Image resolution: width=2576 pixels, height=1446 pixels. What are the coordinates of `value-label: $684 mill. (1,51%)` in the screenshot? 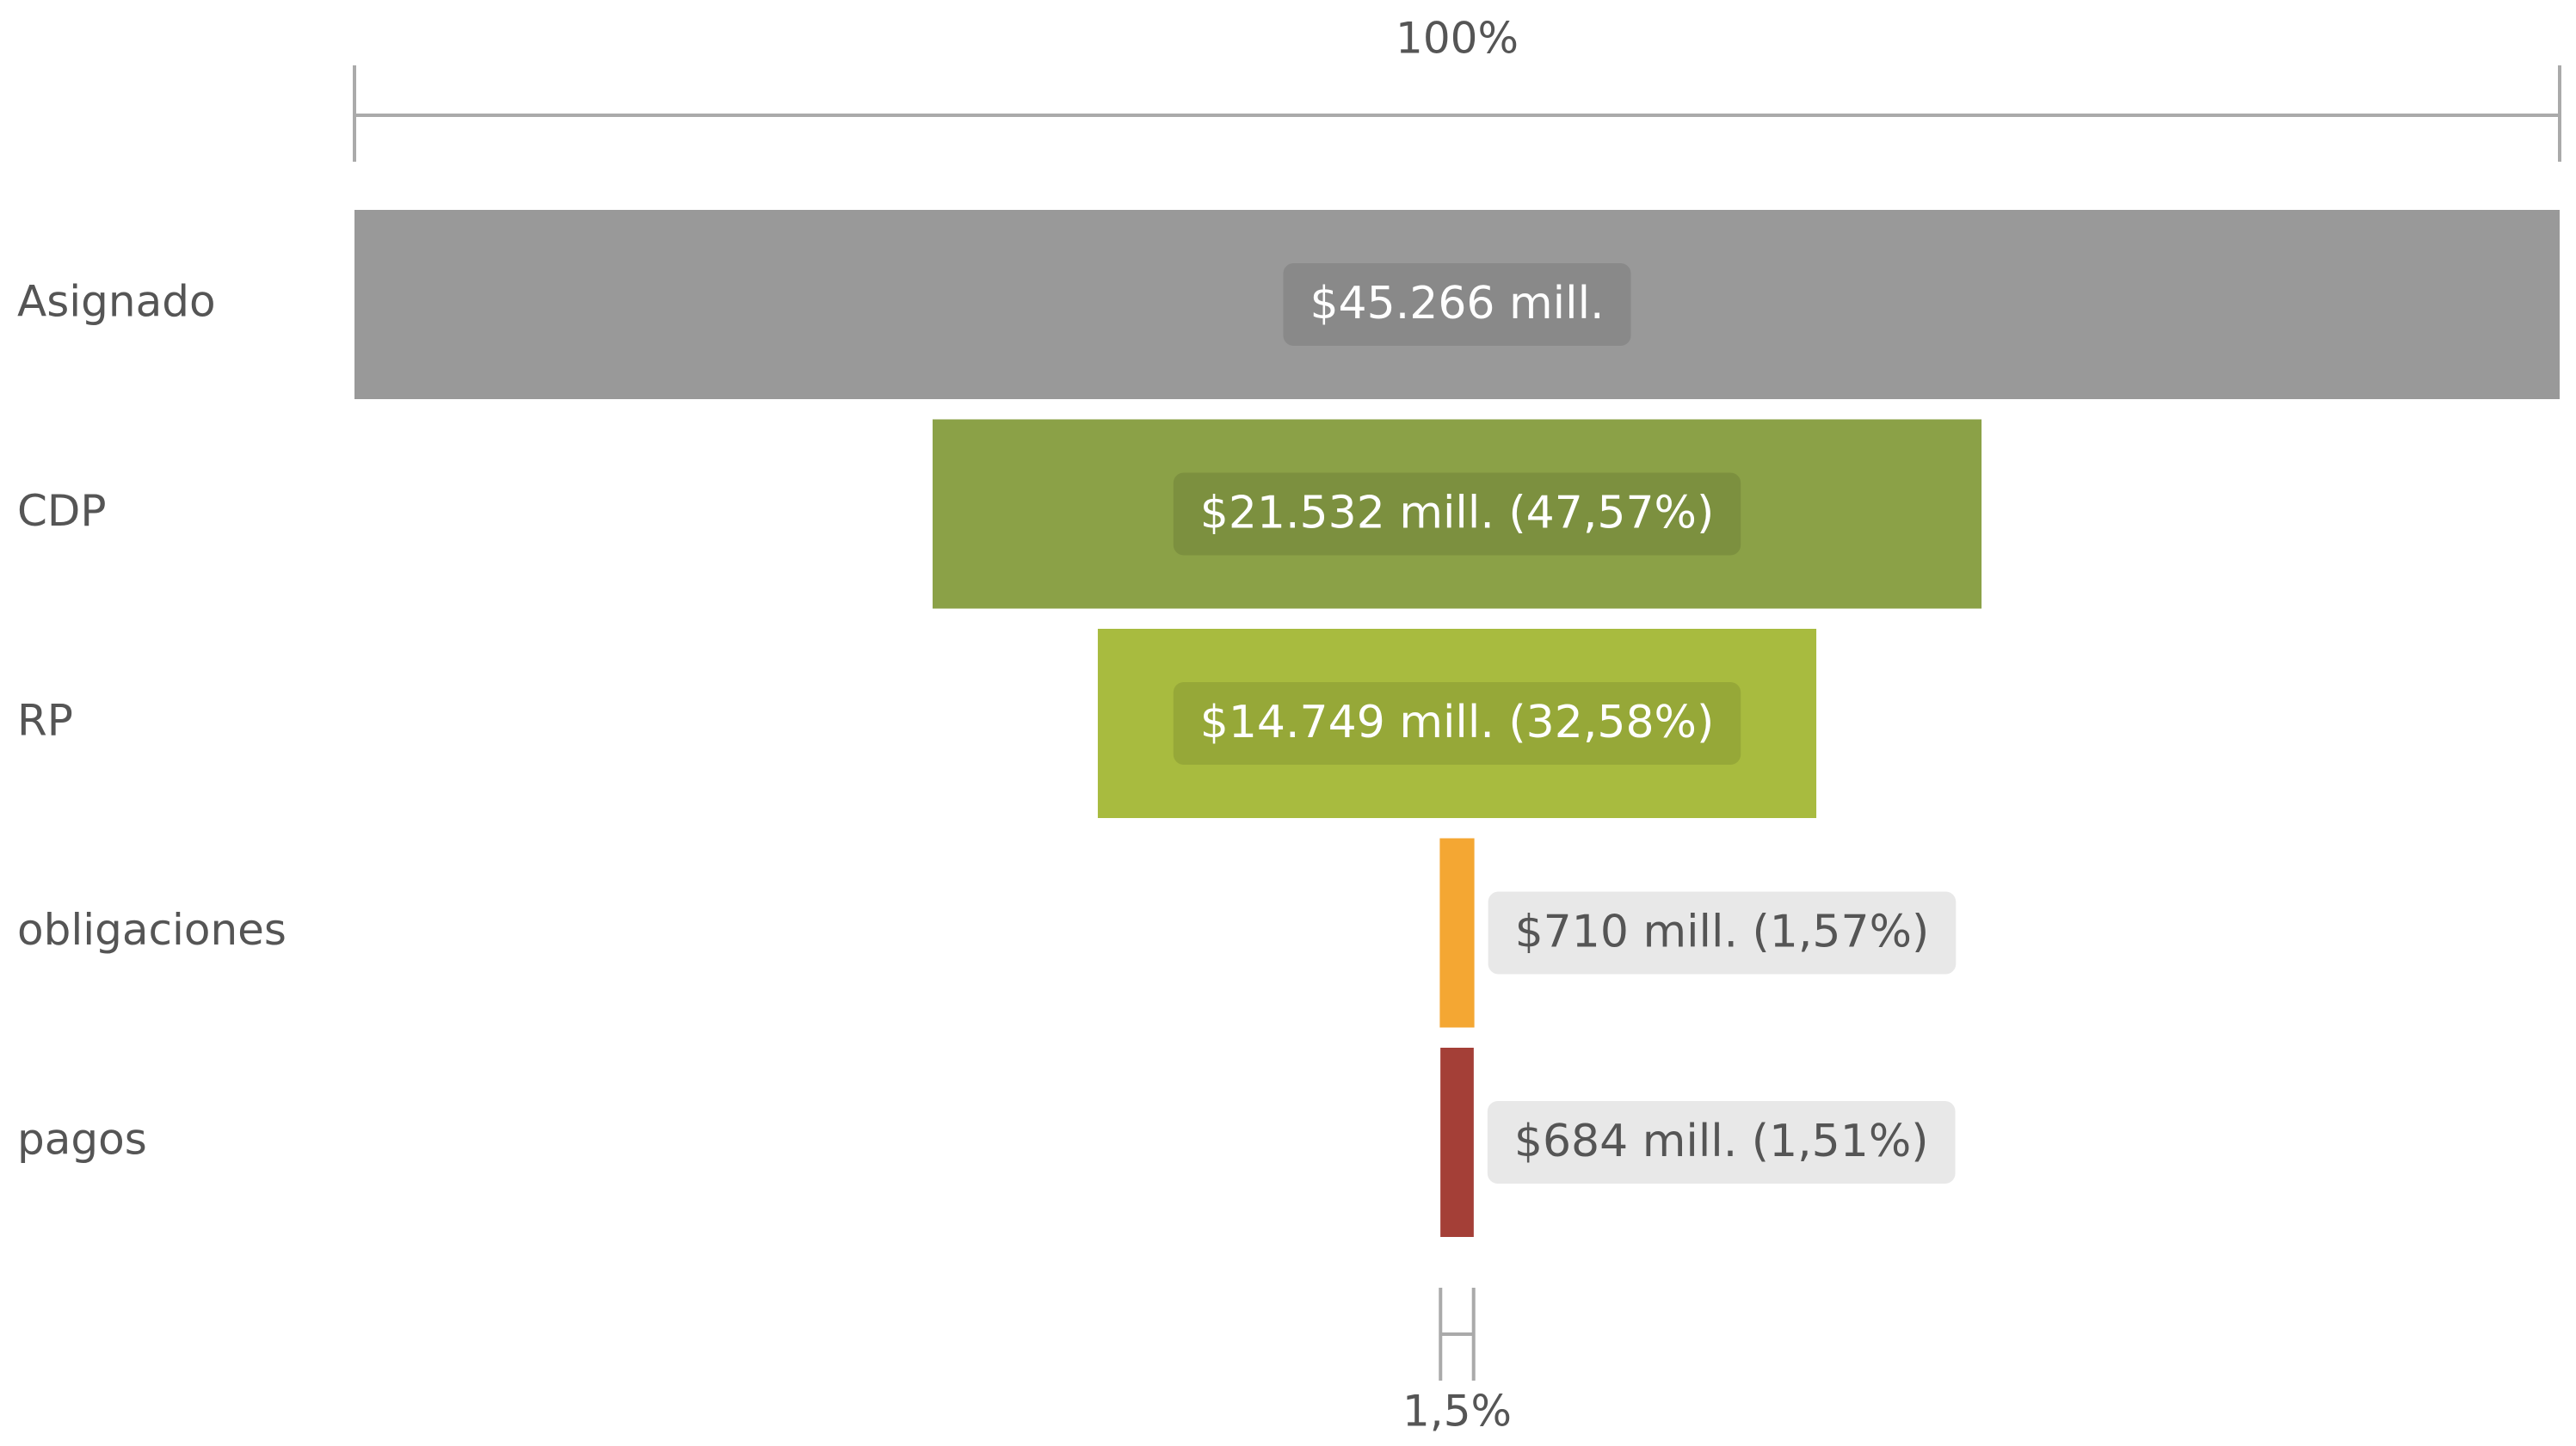 It's located at (1722, 1141).